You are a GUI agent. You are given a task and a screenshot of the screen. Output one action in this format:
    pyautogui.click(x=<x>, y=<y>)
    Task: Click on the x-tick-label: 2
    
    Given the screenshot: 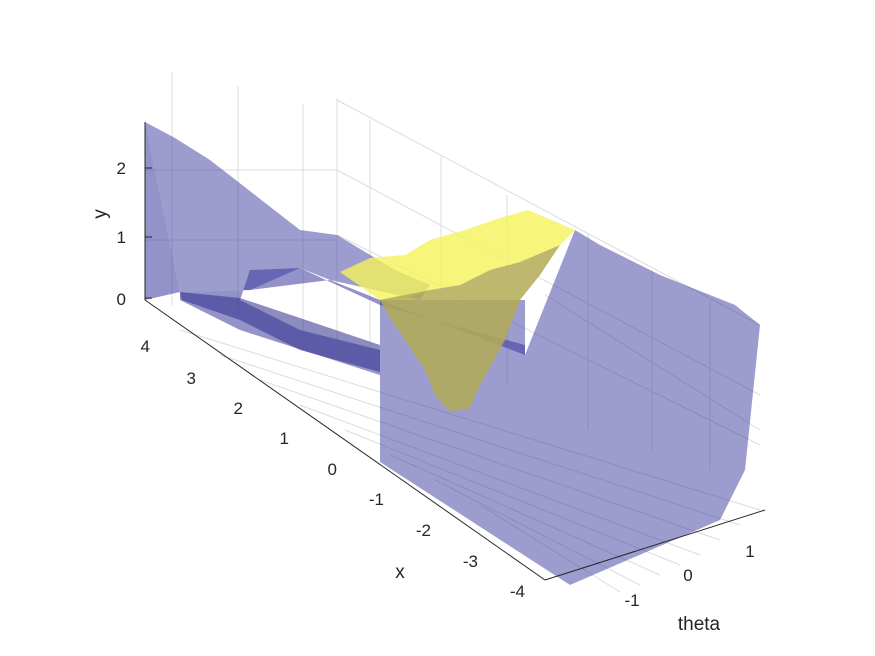 What is the action you would take?
    pyautogui.click(x=238, y=408)
    